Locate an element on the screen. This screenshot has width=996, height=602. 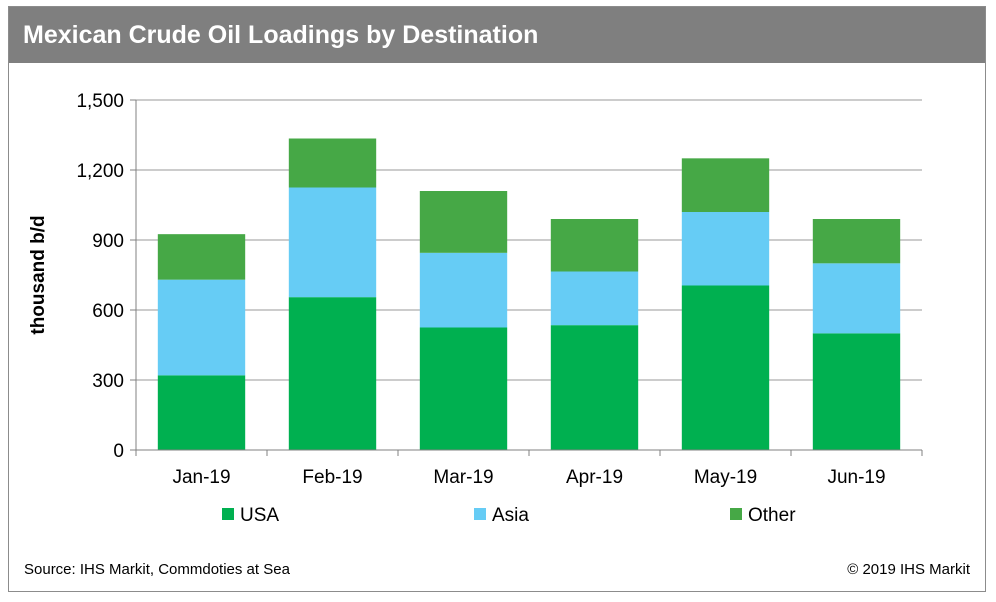
x-tick-label: Mar-19 is located at coordinates (463, 477).